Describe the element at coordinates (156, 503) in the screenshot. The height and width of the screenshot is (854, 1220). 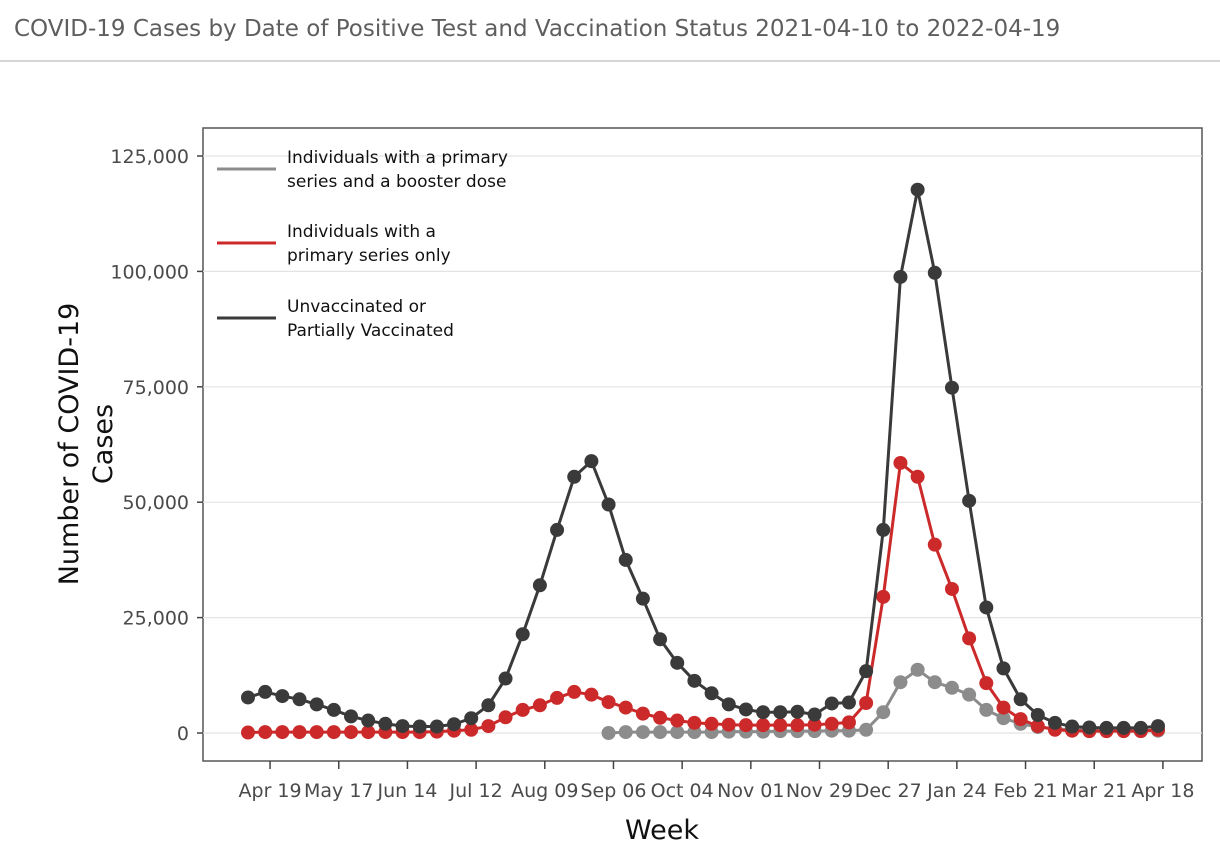
I see `y-tick-label: 50,000` at that location.